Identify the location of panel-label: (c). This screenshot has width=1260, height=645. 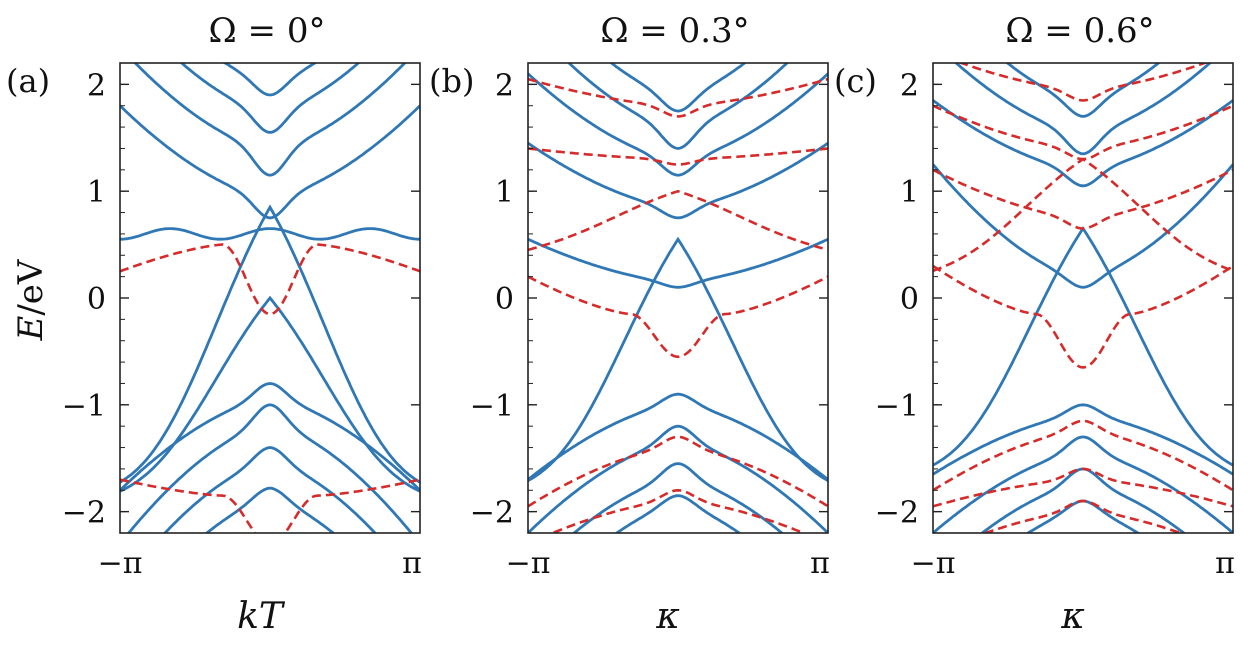
(855, 81).